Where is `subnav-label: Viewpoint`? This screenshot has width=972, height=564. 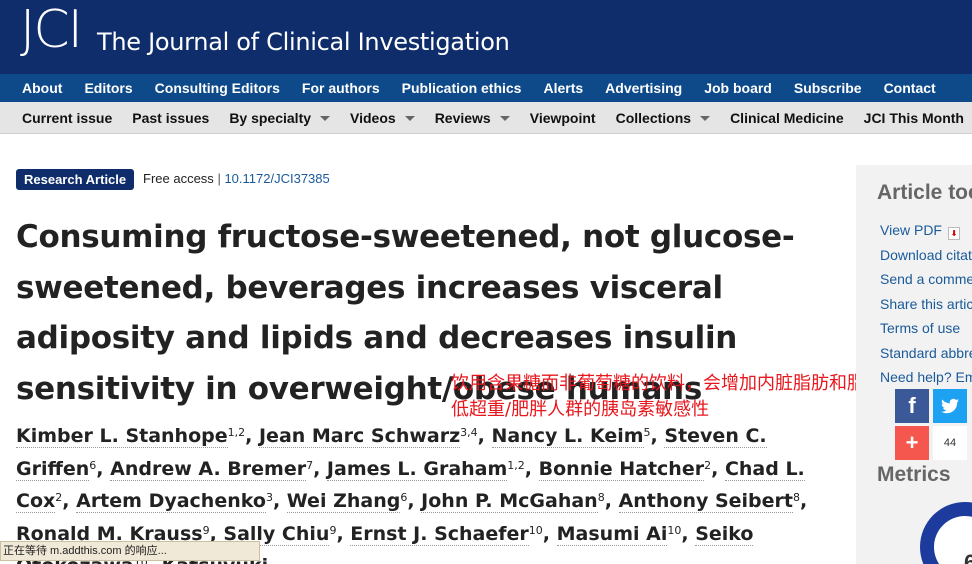 subnav-label: Viewpoint is located at coordinates (562, 117).